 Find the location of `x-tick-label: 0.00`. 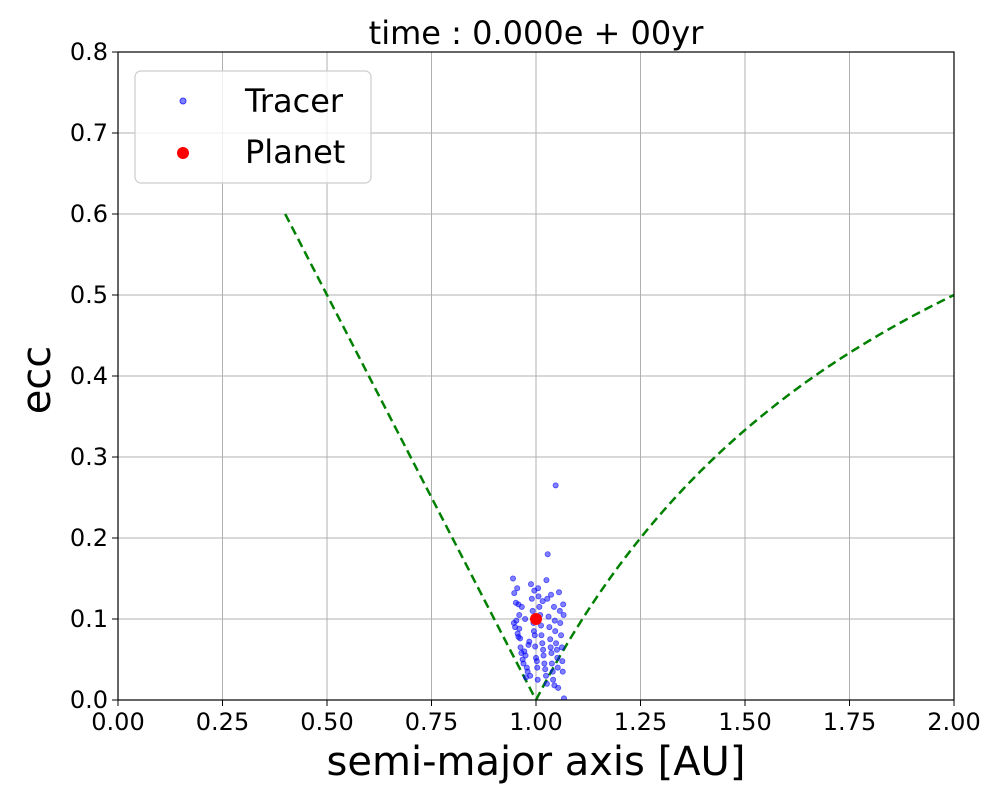

x-tick-label: 0.00 is located at coordinates (117, 722).